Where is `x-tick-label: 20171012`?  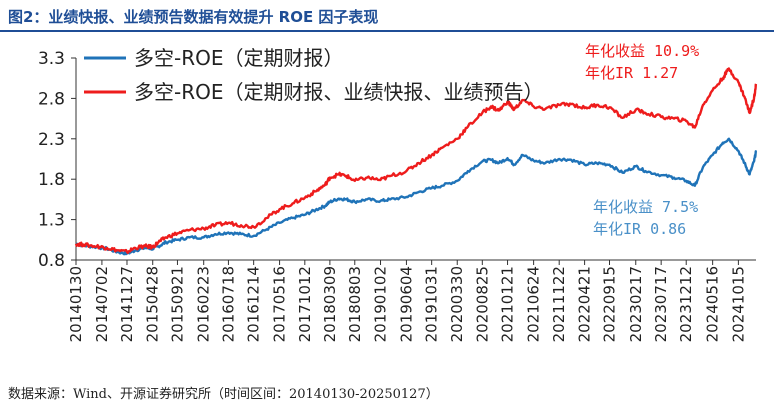 x-tick-label: 20171012 is located at coordinates (305, 304).